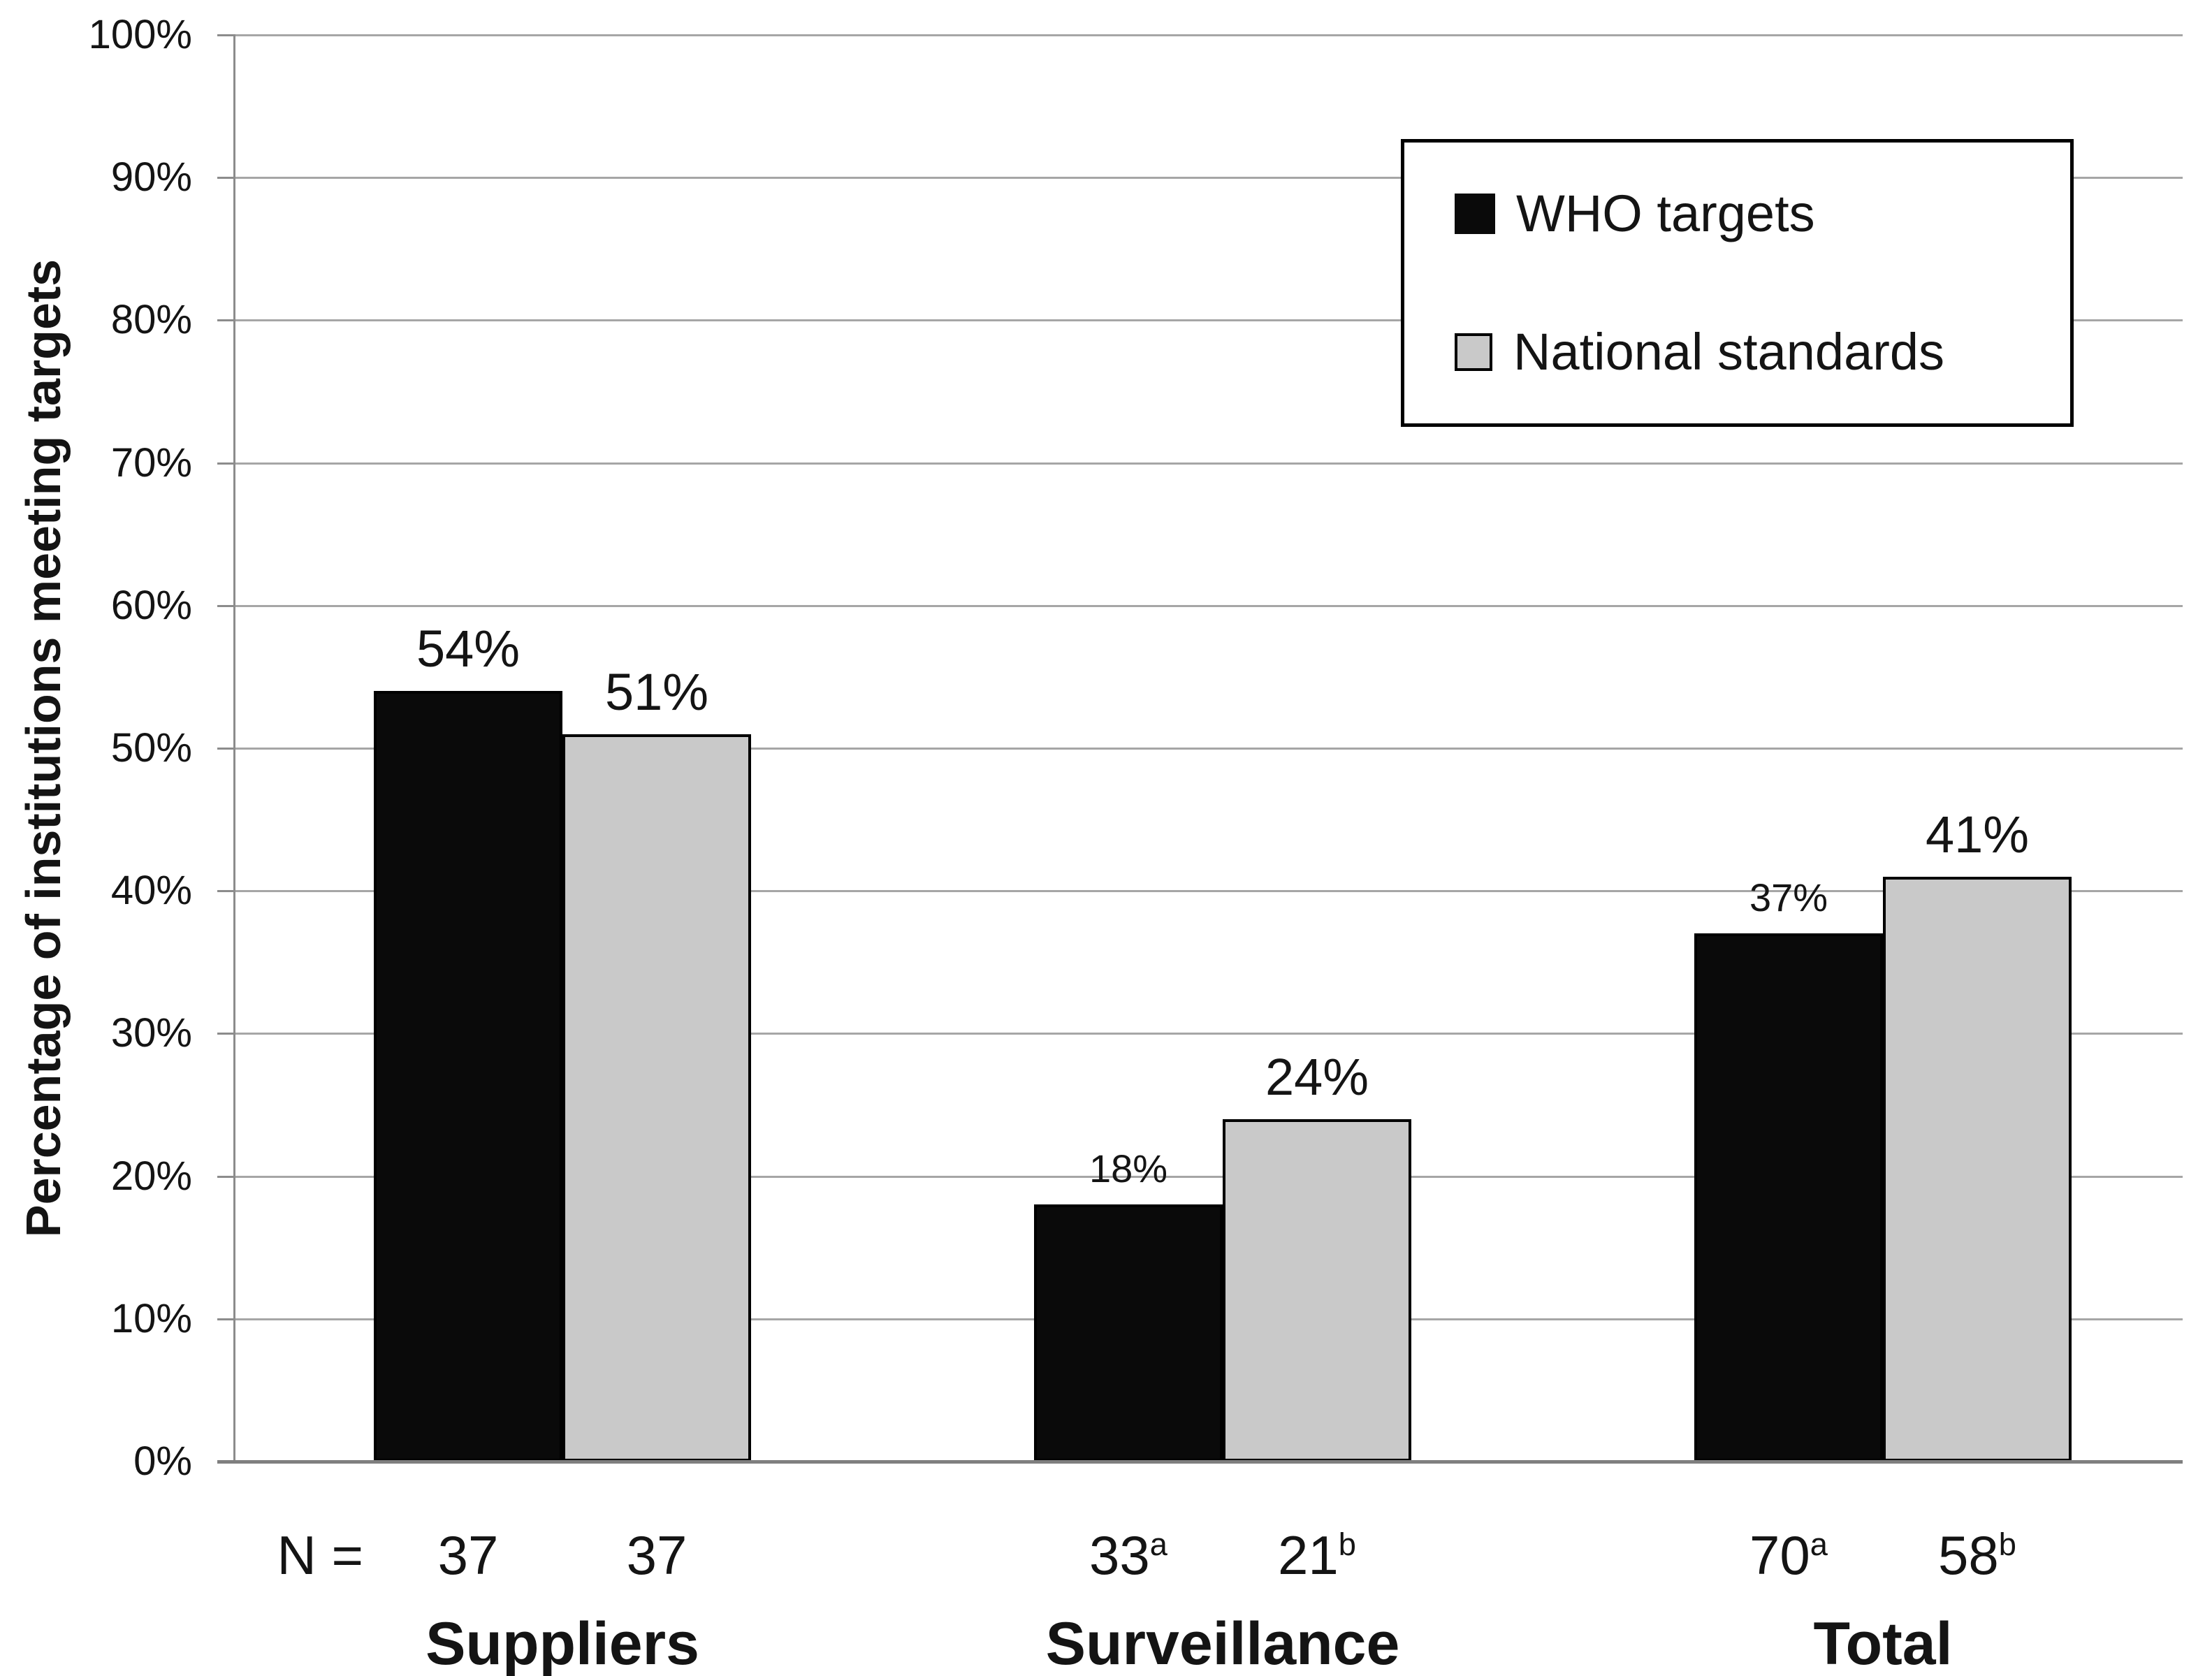 The image size is (2212, 1676). I want to click on n-value-who-targets-total: 70a, so click(1788, 1555).